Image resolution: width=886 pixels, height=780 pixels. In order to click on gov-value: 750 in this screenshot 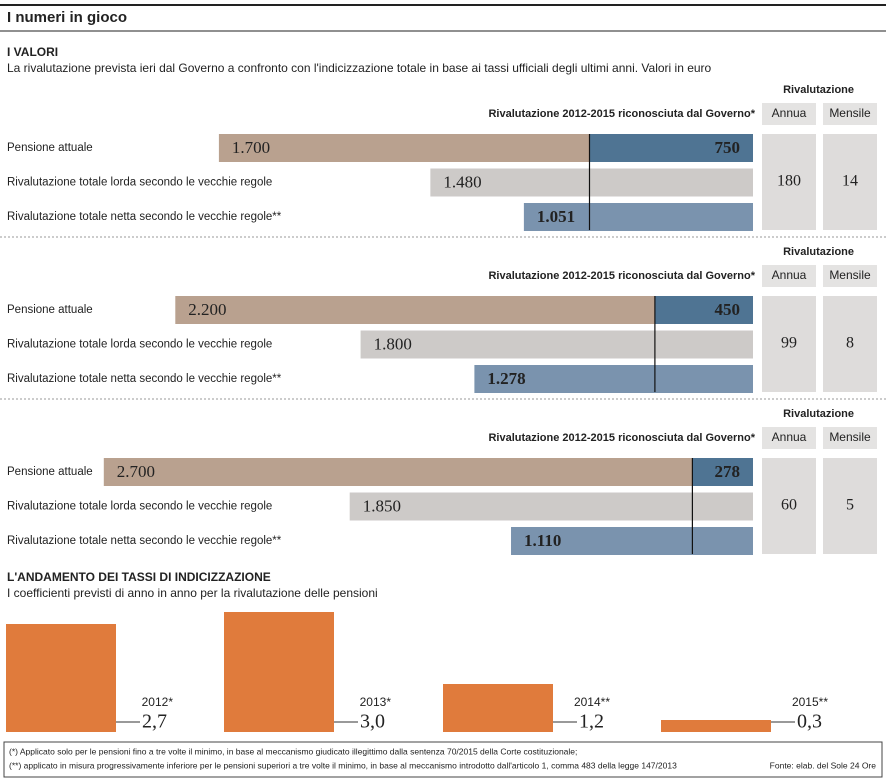, I will do `click(728, 147)`.